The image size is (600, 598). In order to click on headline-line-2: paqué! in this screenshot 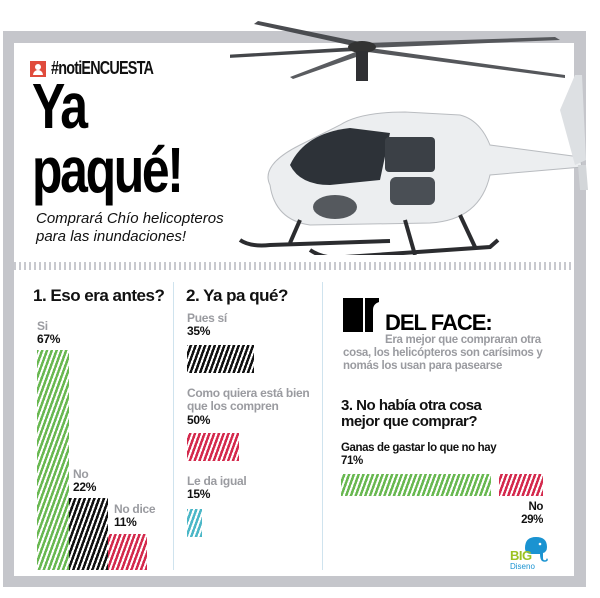, I will do `click(108, 170)`.